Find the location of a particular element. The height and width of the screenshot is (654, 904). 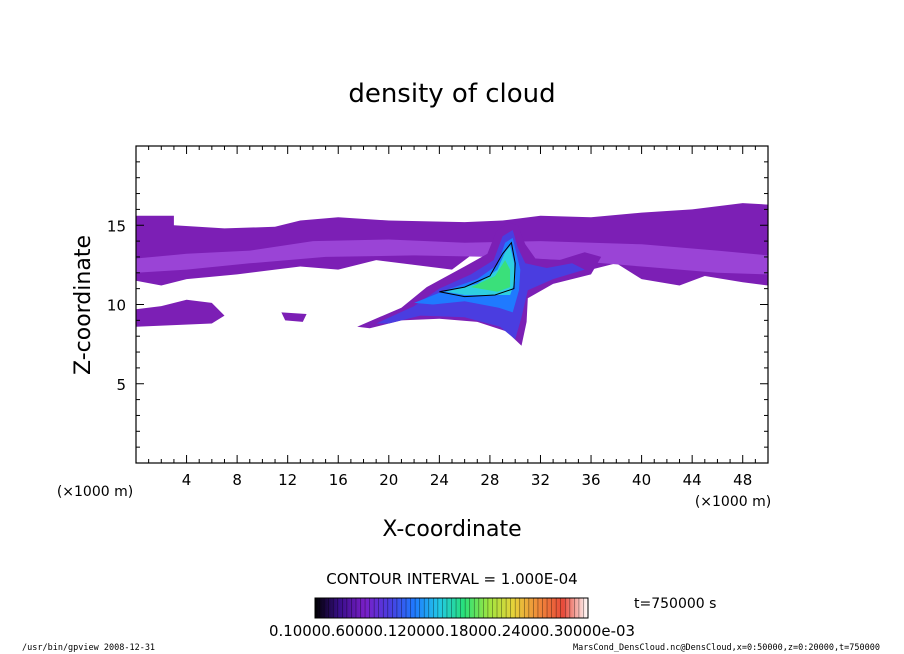

y-tick-label: 5 is located at coordinates (121, 385).